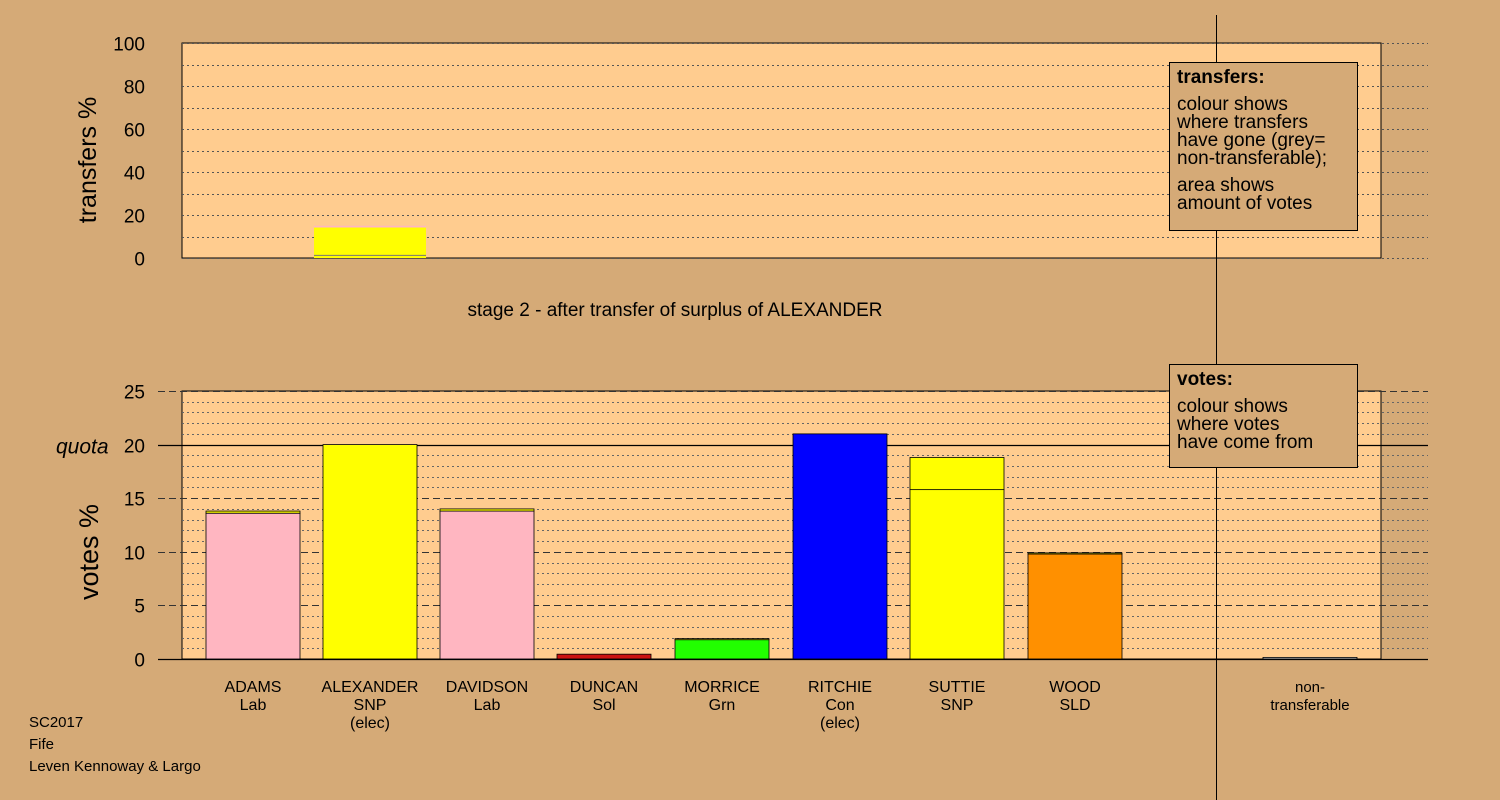 The width and height of the screenshot is (1500, 800). Describe the element at coordinates (253, 687) in the screenshot. I see `candidate-name: ADAMS` at that location.